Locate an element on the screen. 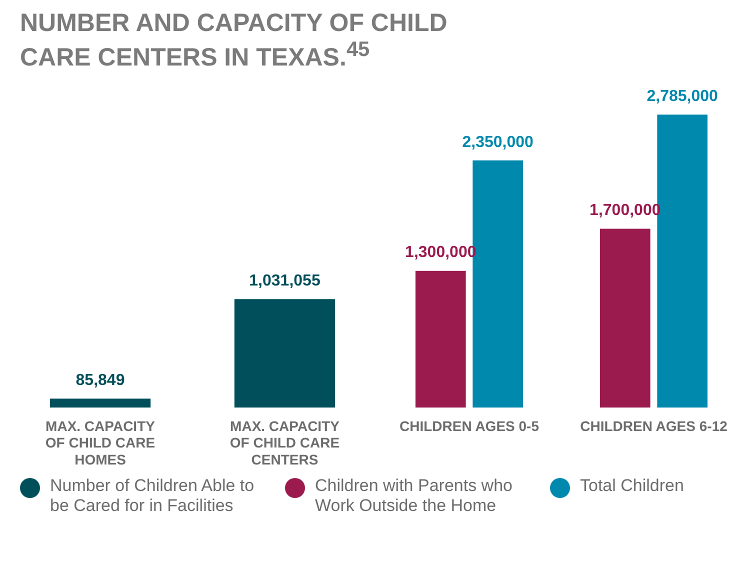 The height and width of the screenshot is (569, 754). data-label: 85,849 is located at coordinates (100, 381).